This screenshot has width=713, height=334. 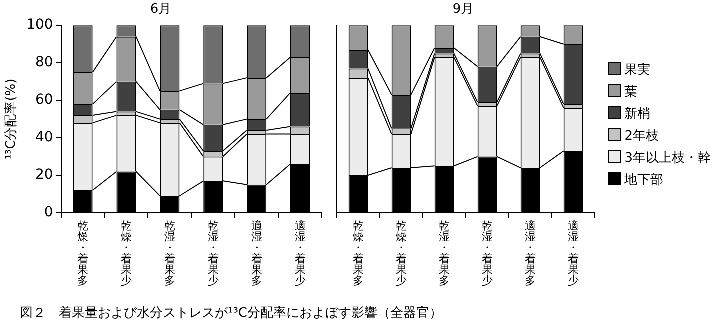 What do you see at coordinates (644, 180) in the screenshot?
I see `legend-label: 地下部` at bounding box center [644, 180].